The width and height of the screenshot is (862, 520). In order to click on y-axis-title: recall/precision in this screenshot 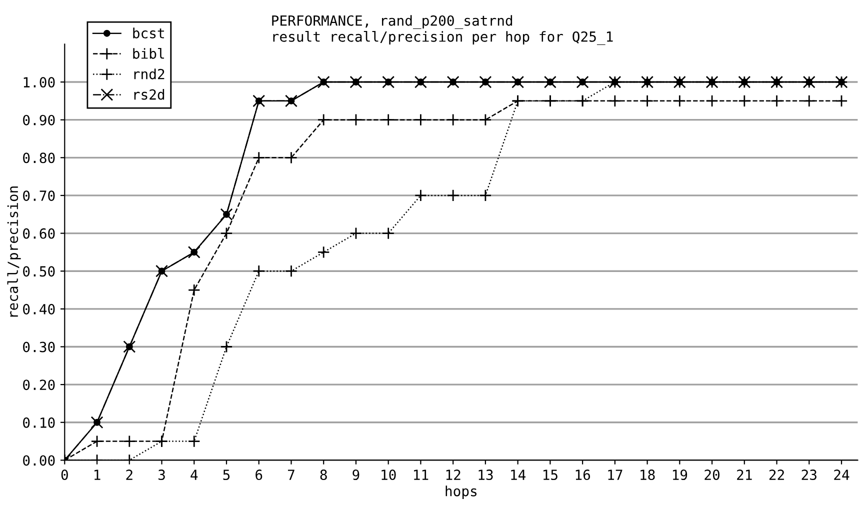, I will do `click(14, 251)`.